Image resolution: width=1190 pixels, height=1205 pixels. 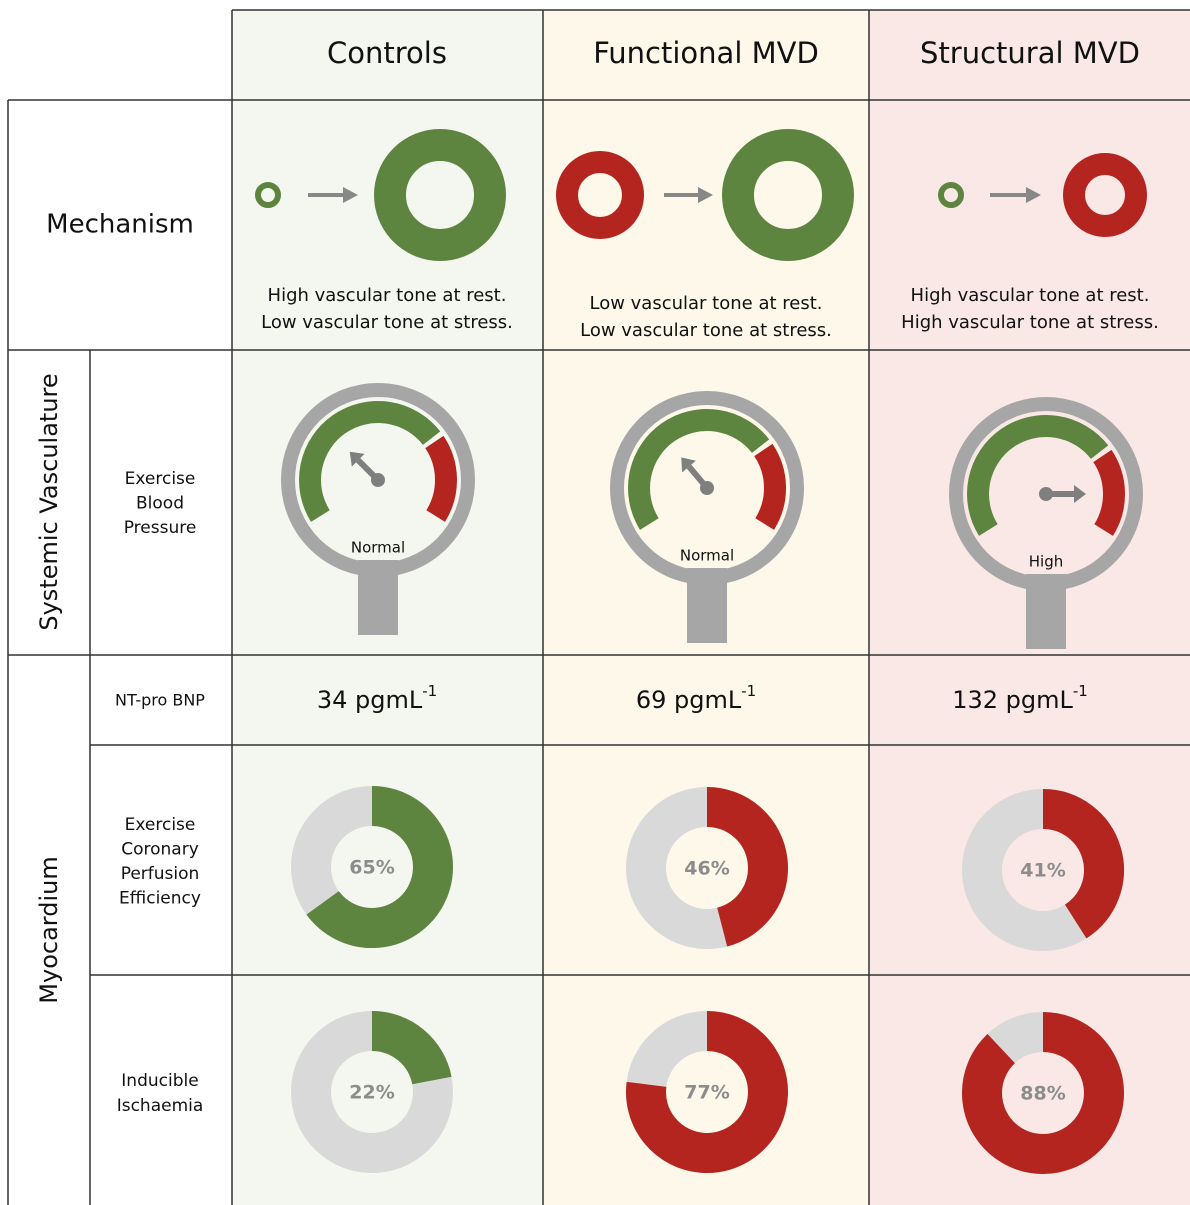 What do you see at coordinates (1042, 871) in the screenshot?
I see `donut-label: 41%` at bounding box center [1042, 871].